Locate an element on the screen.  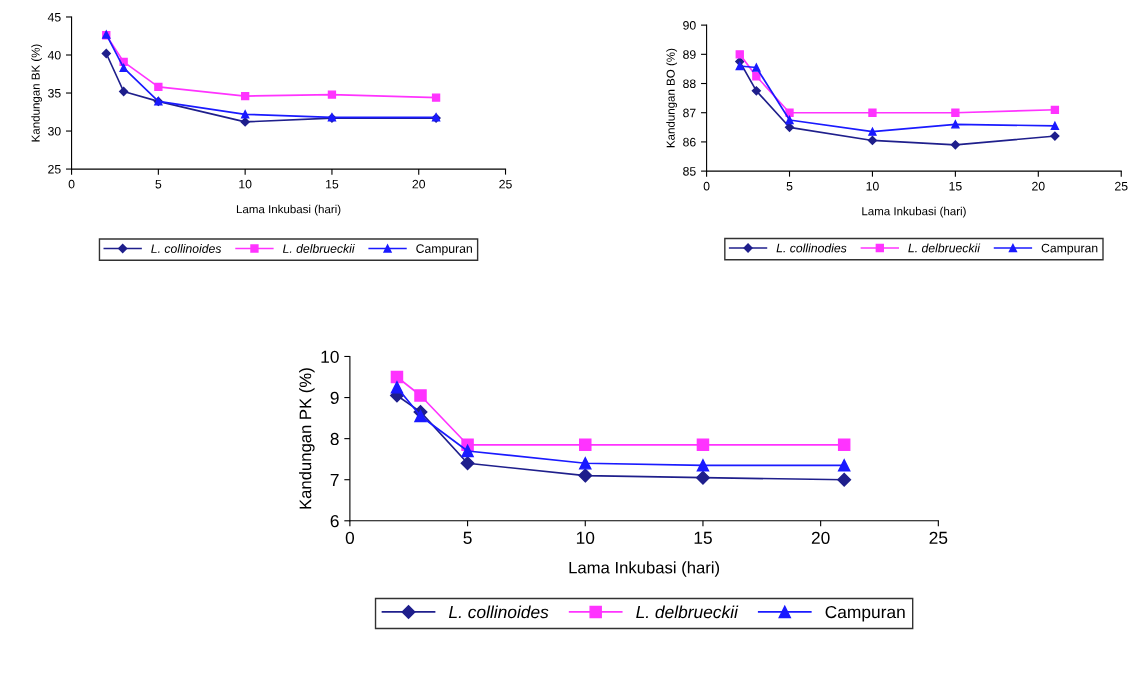
y-tick-label: 35 is located at coordinates (54, 93).